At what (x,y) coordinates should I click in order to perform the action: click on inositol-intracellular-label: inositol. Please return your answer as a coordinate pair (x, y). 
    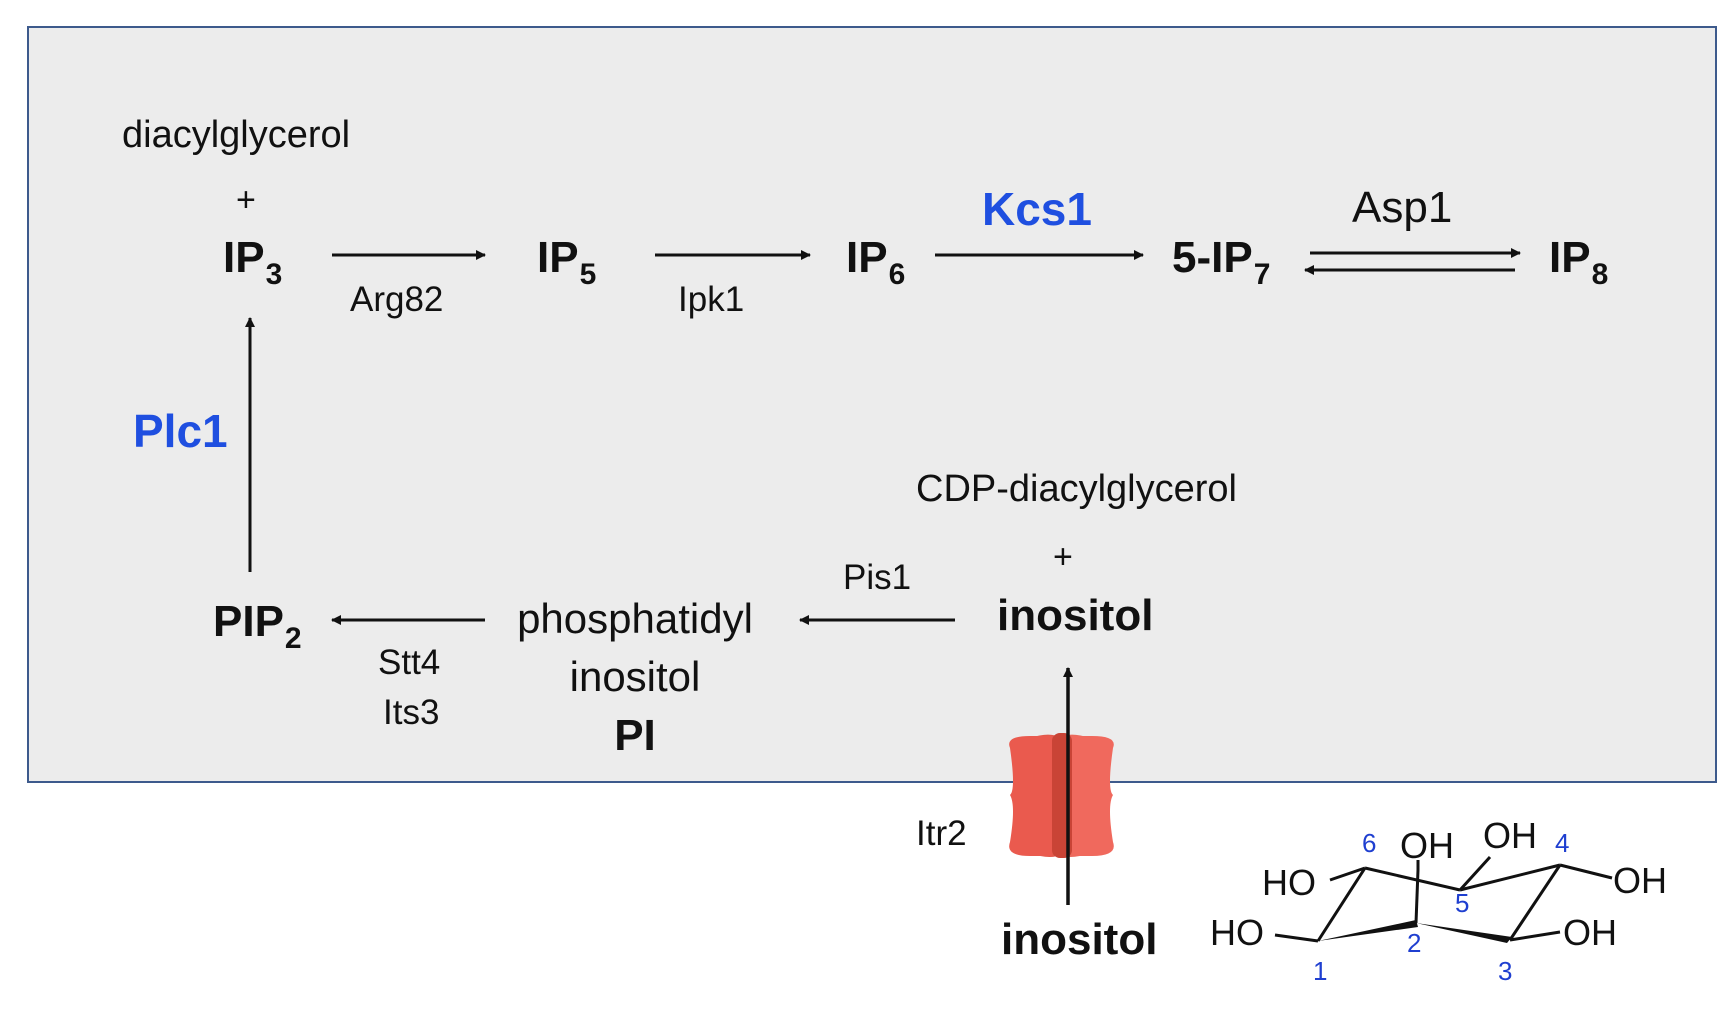
    Looking at the image, I should click on (1075, 615).